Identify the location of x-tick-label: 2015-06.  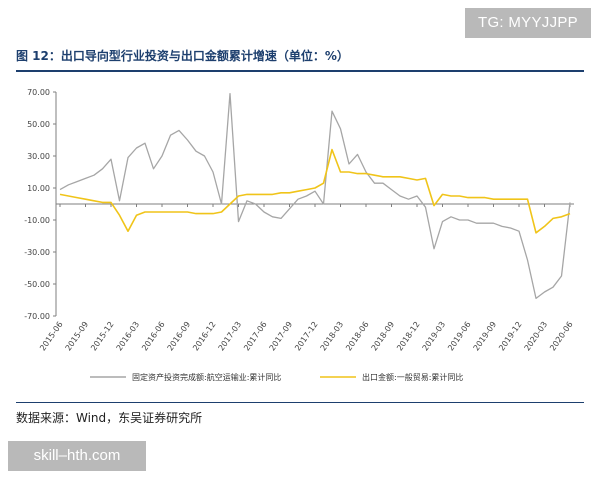
(51, 336).